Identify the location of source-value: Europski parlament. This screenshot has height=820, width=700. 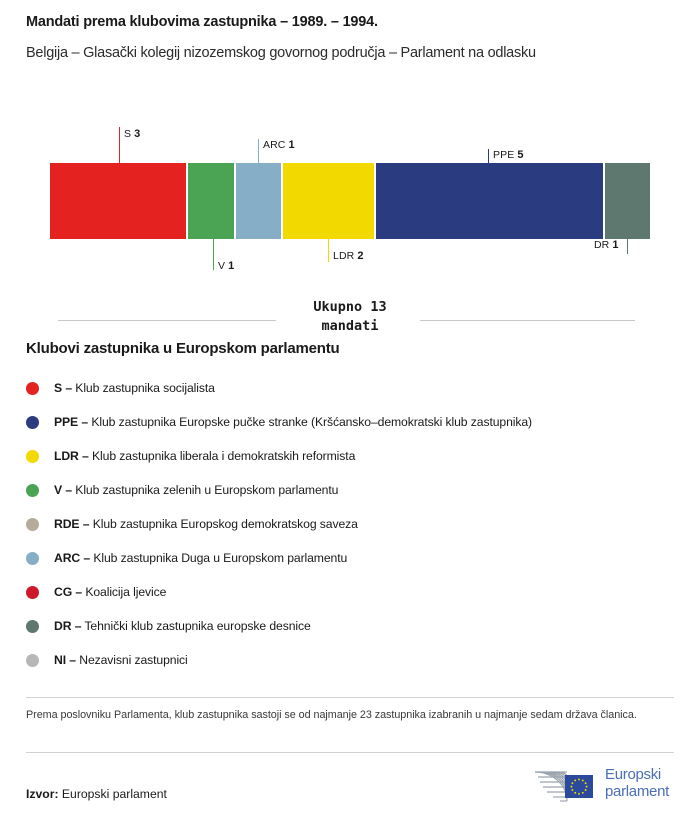
(114, 794).